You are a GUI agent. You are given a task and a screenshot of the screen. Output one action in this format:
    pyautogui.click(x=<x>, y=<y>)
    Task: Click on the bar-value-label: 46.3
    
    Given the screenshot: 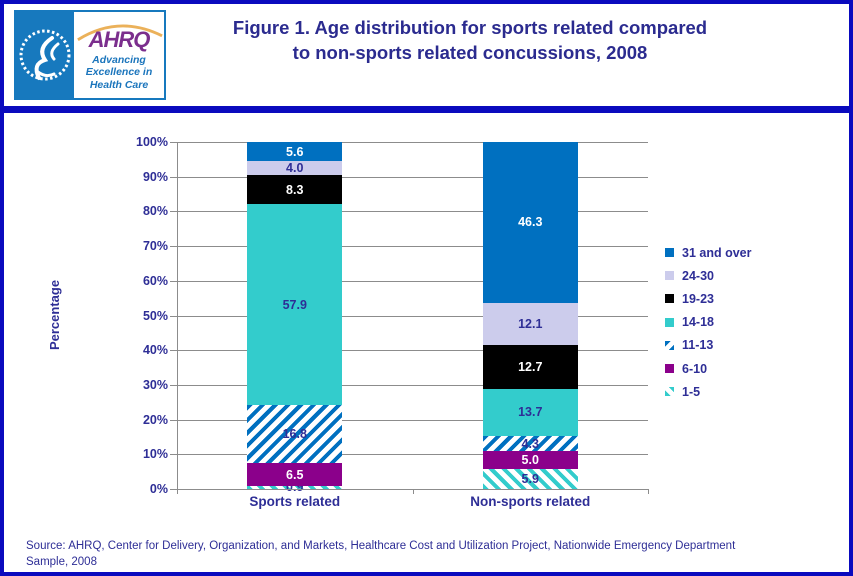 What is the action you would take?
    pyautogui.click(x=530, y=222)
    